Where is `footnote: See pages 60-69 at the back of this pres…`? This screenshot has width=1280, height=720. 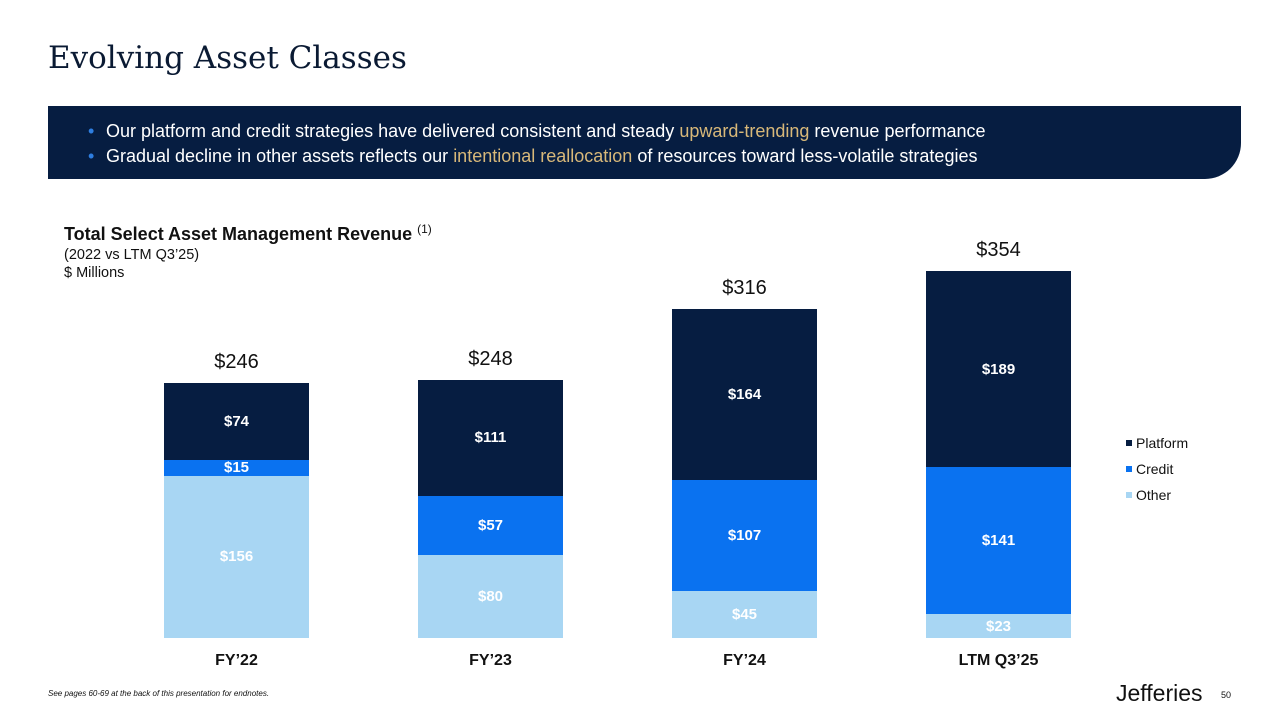
footnote: See pages 60-69 at the back of this pres… is located at coordinates (159, 693).